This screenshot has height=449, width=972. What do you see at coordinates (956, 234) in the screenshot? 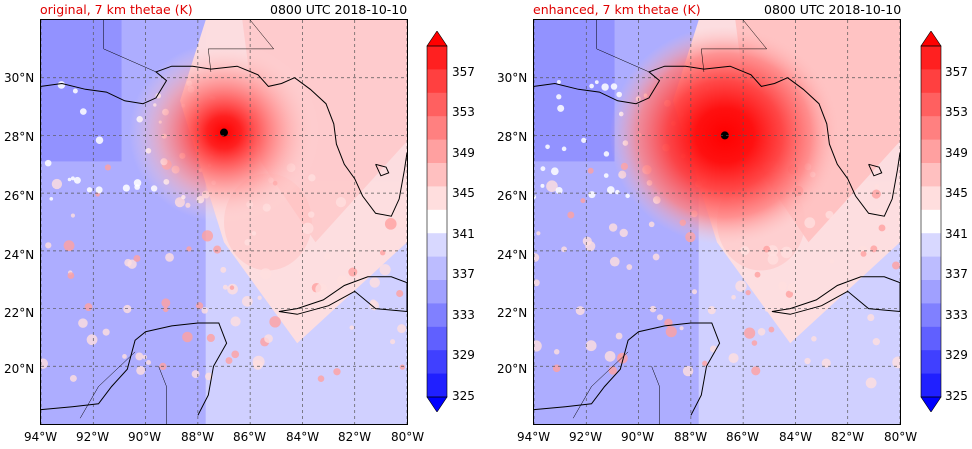
I see `colorbar-label: 341` at bounding box center [956, 234].